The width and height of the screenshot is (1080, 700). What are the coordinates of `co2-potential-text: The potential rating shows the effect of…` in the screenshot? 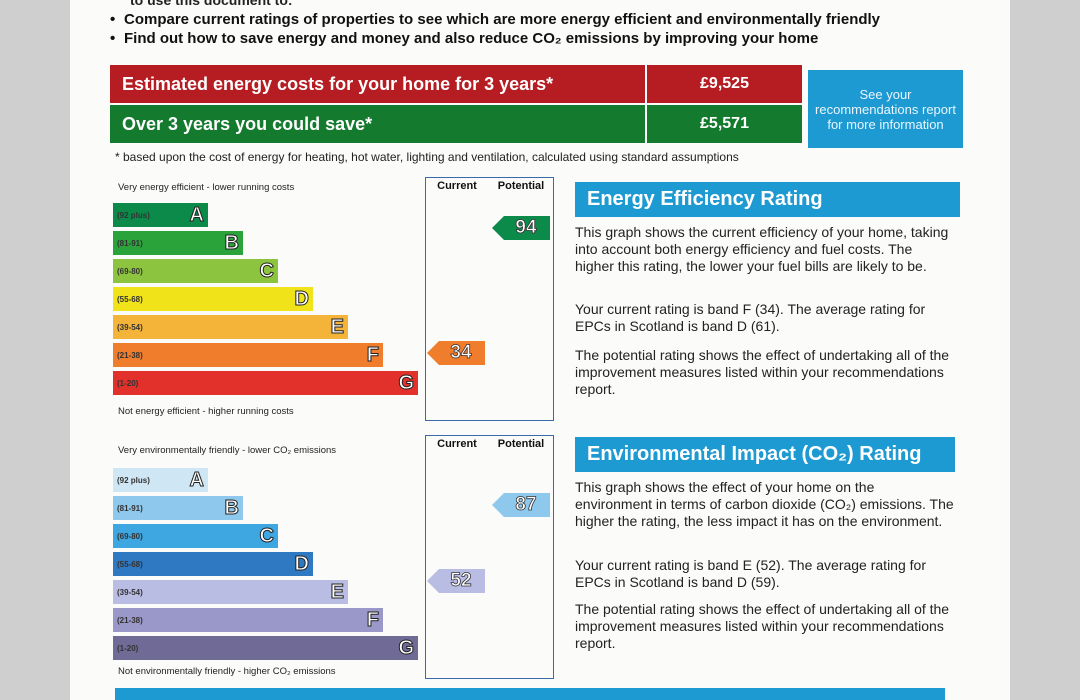 It's located at (762, 626).